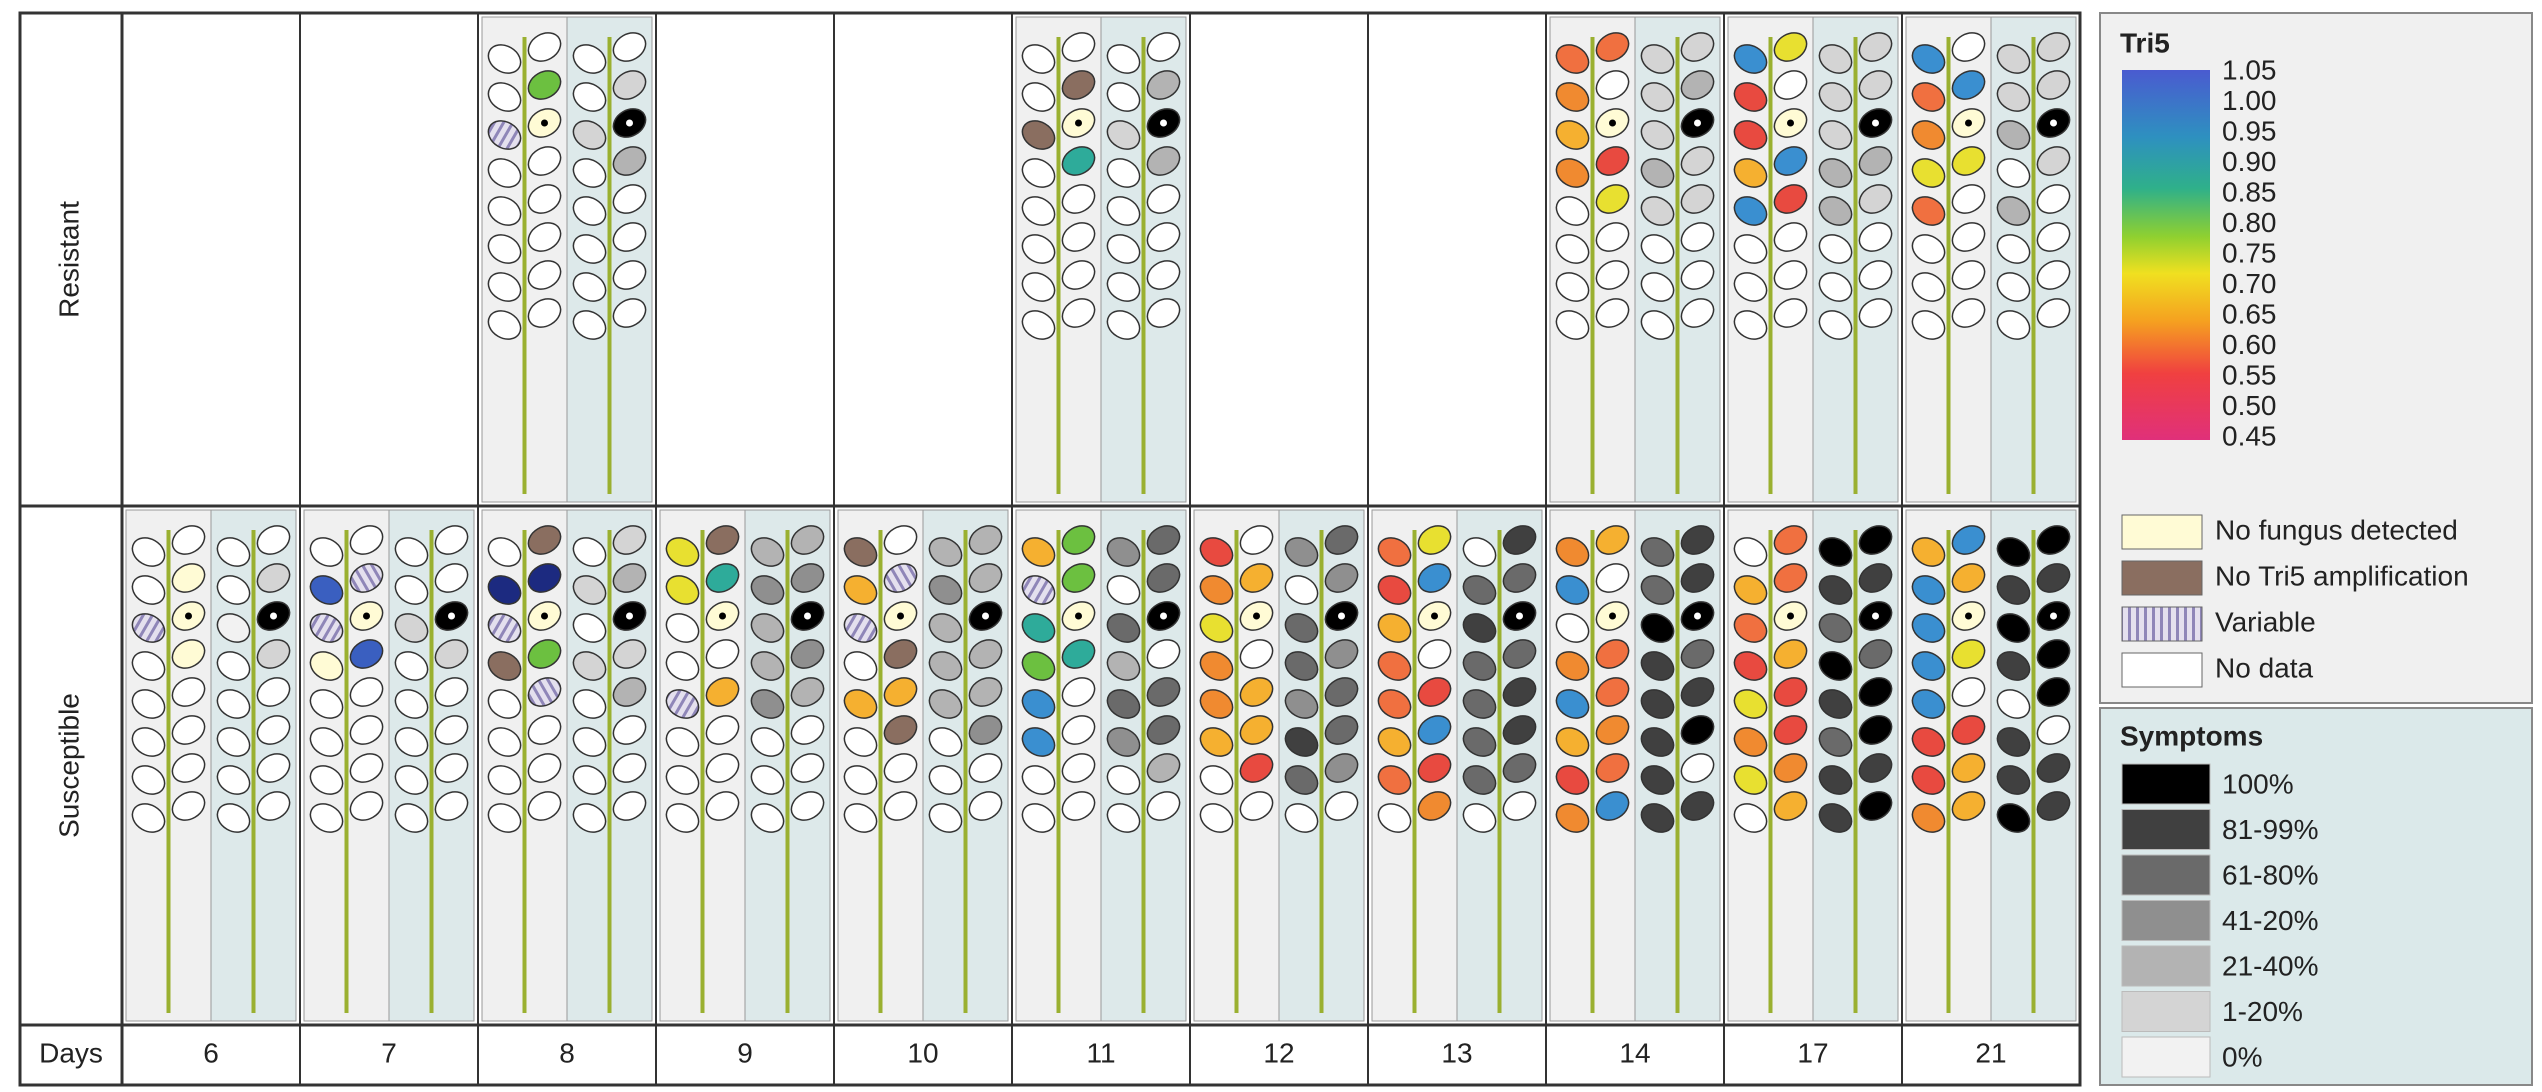 The height and width of the screenshot is (1092, 2542). I want to click on colorbar-label: 0.50, so click(2249, 405).